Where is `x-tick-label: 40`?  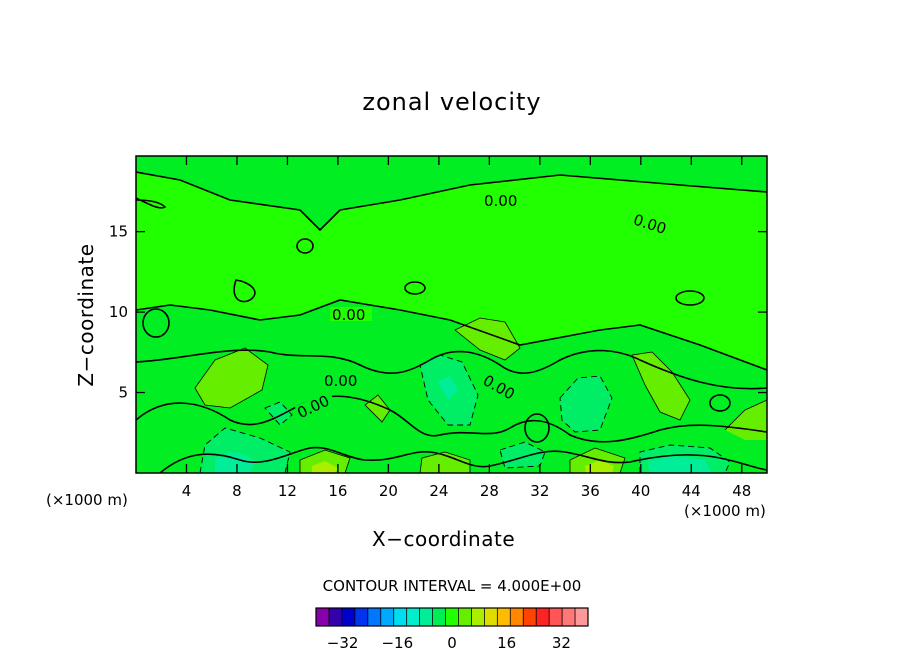
x-tick-label: 40 is located at coordinates (640, 491).